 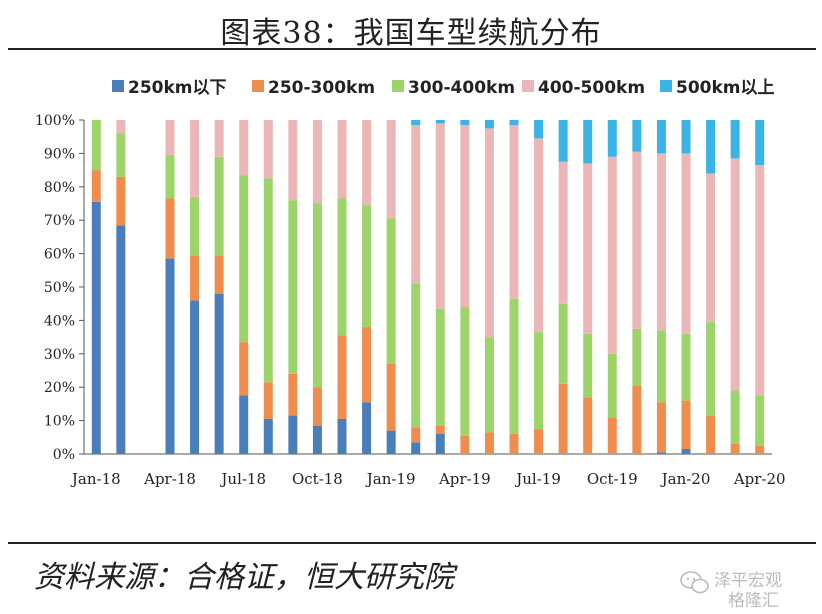 I want to click on y-tick-label: 50%, so click(x=59, y=288).